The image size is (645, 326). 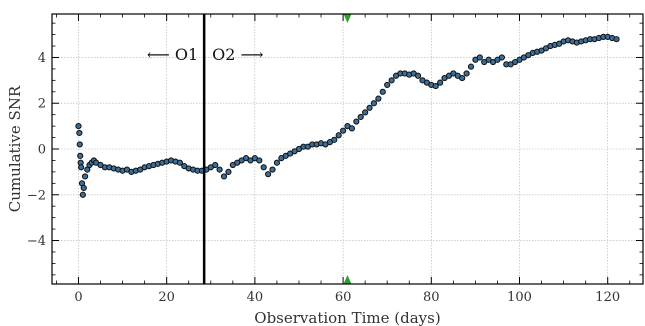 I want to click on x-tick-label: 100, so click(x=519, y=297).